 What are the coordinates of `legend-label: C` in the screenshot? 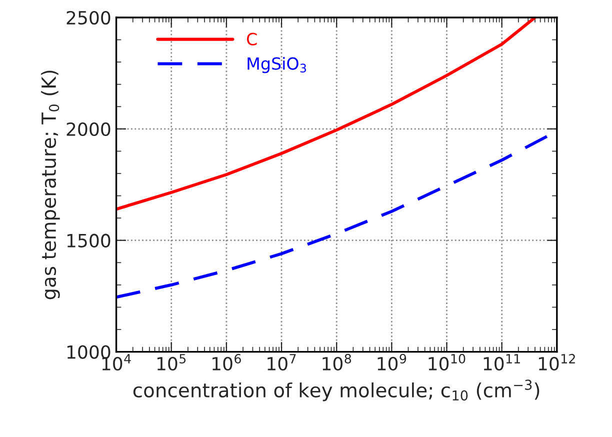 It's located at (251, 39).